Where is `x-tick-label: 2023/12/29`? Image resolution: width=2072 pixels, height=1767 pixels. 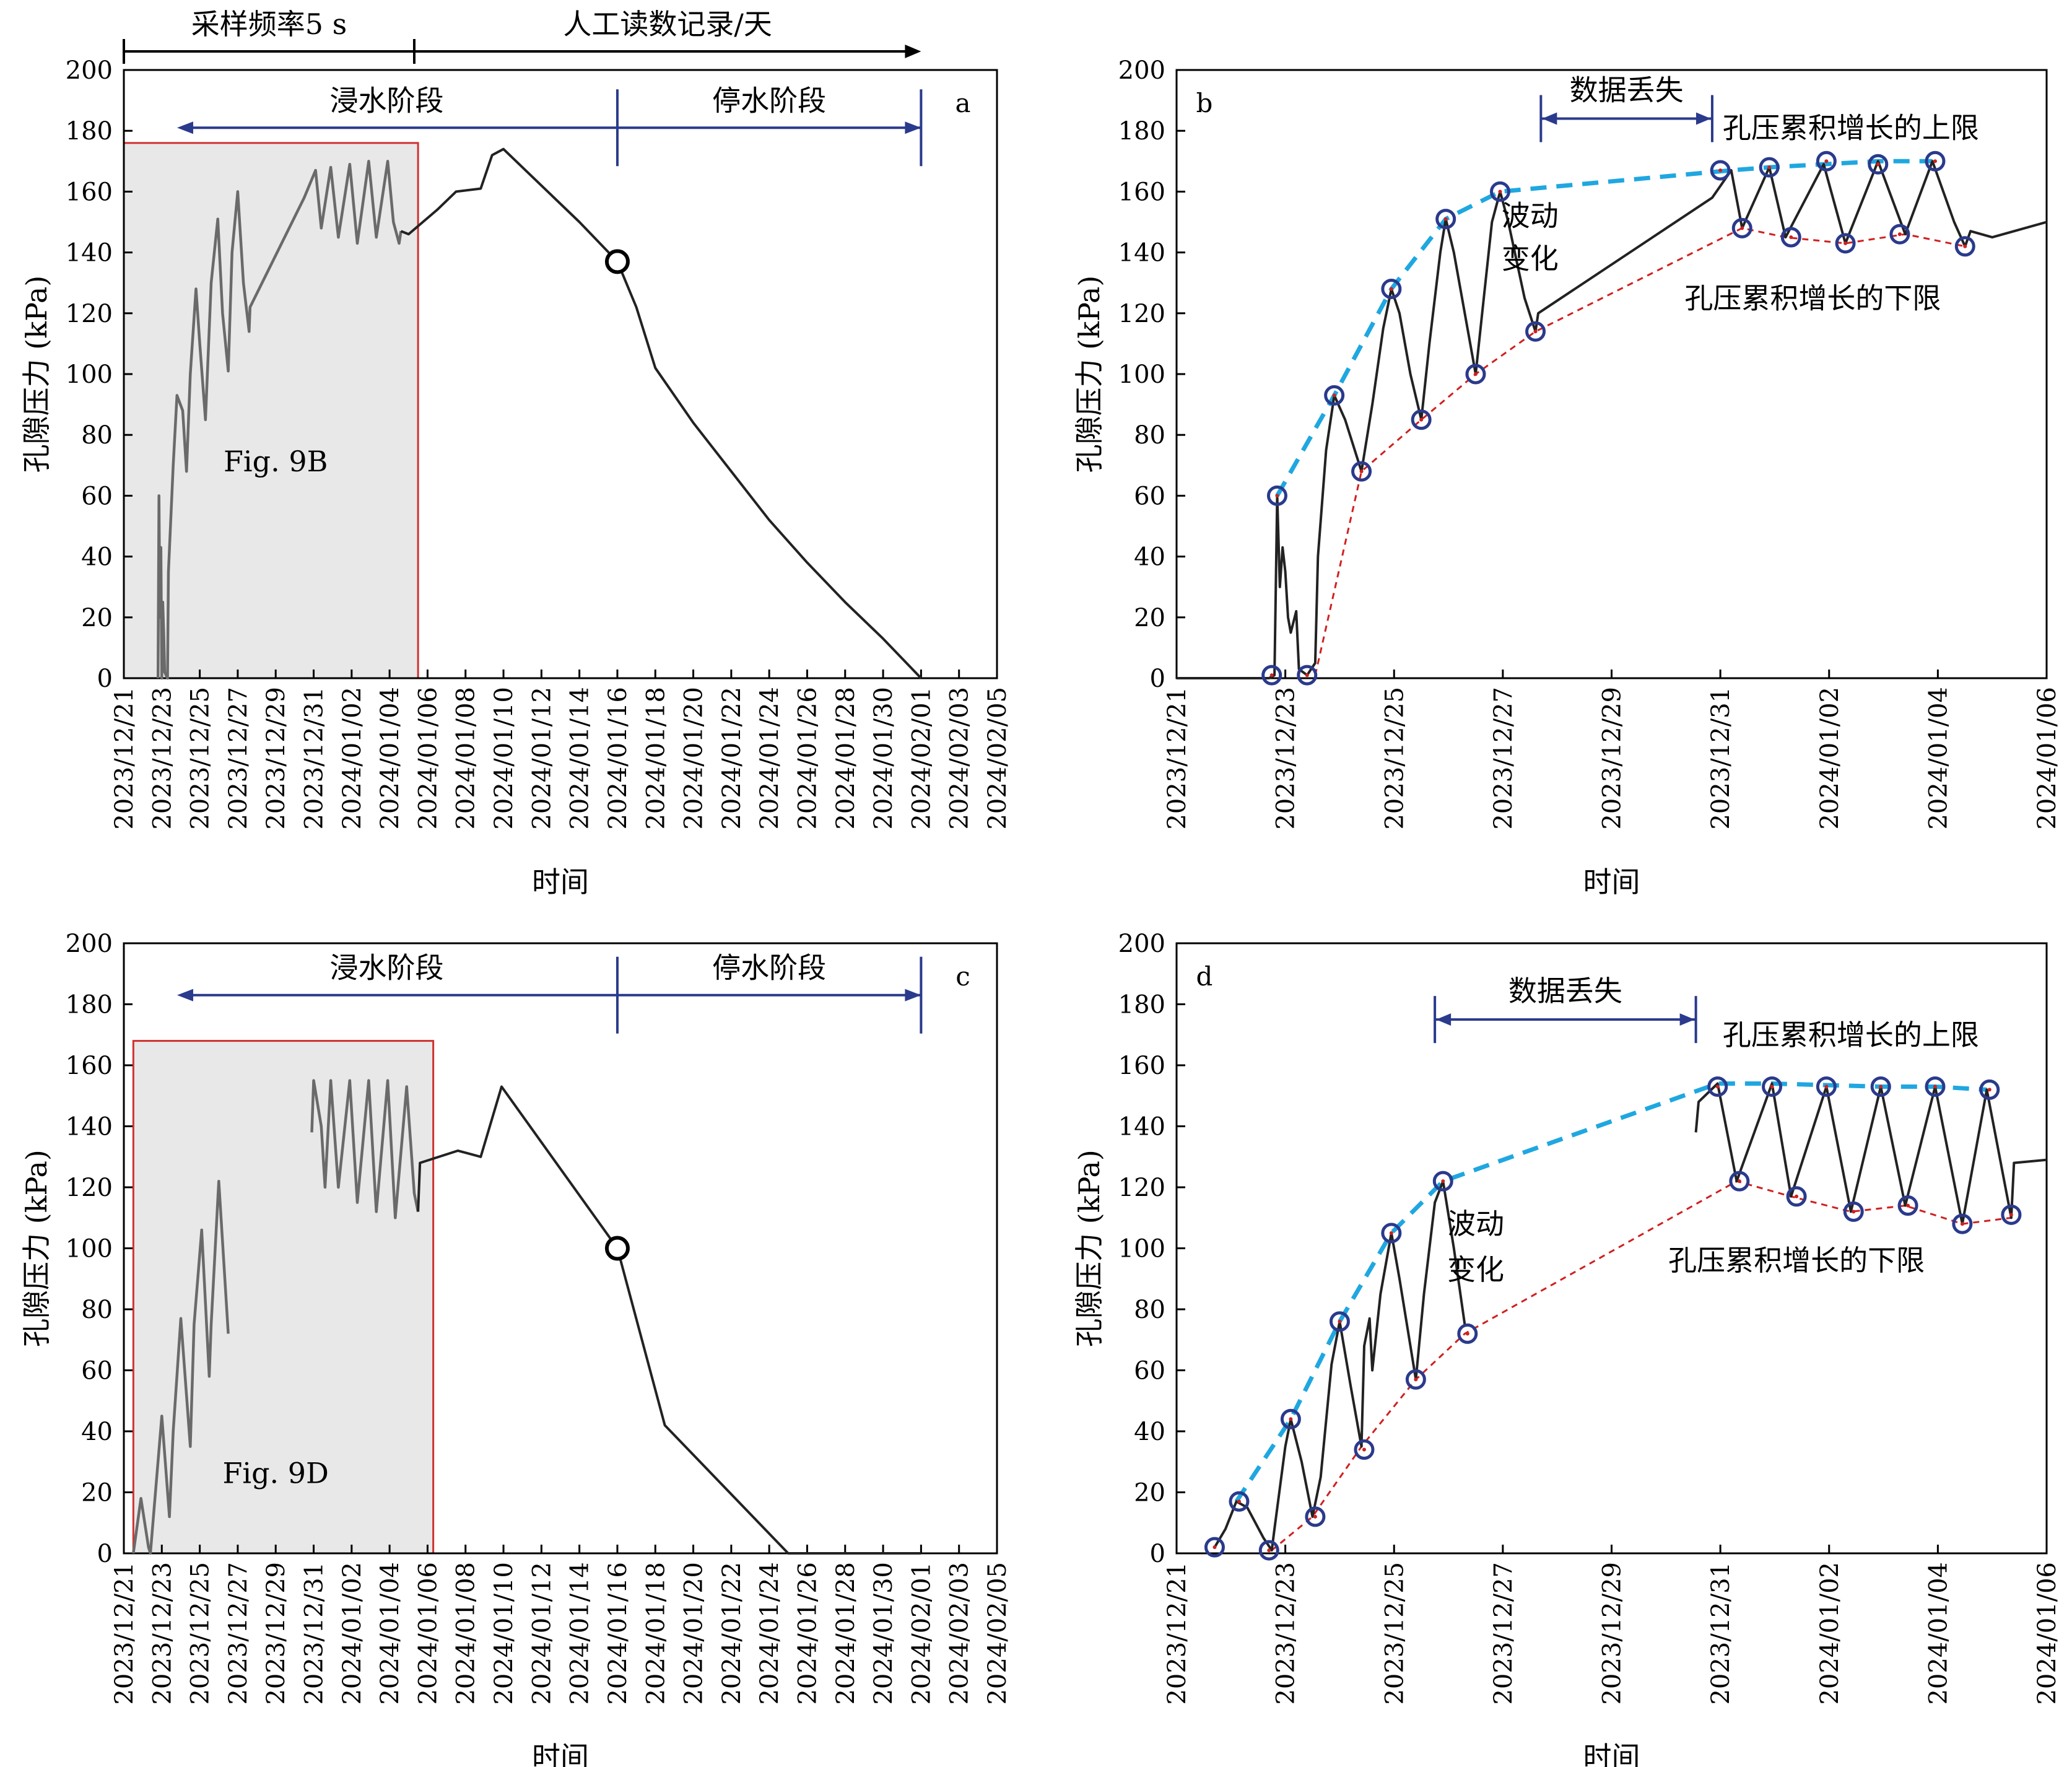 x-tick-label: 2023/12/29 is located at coordinates (276, 759).